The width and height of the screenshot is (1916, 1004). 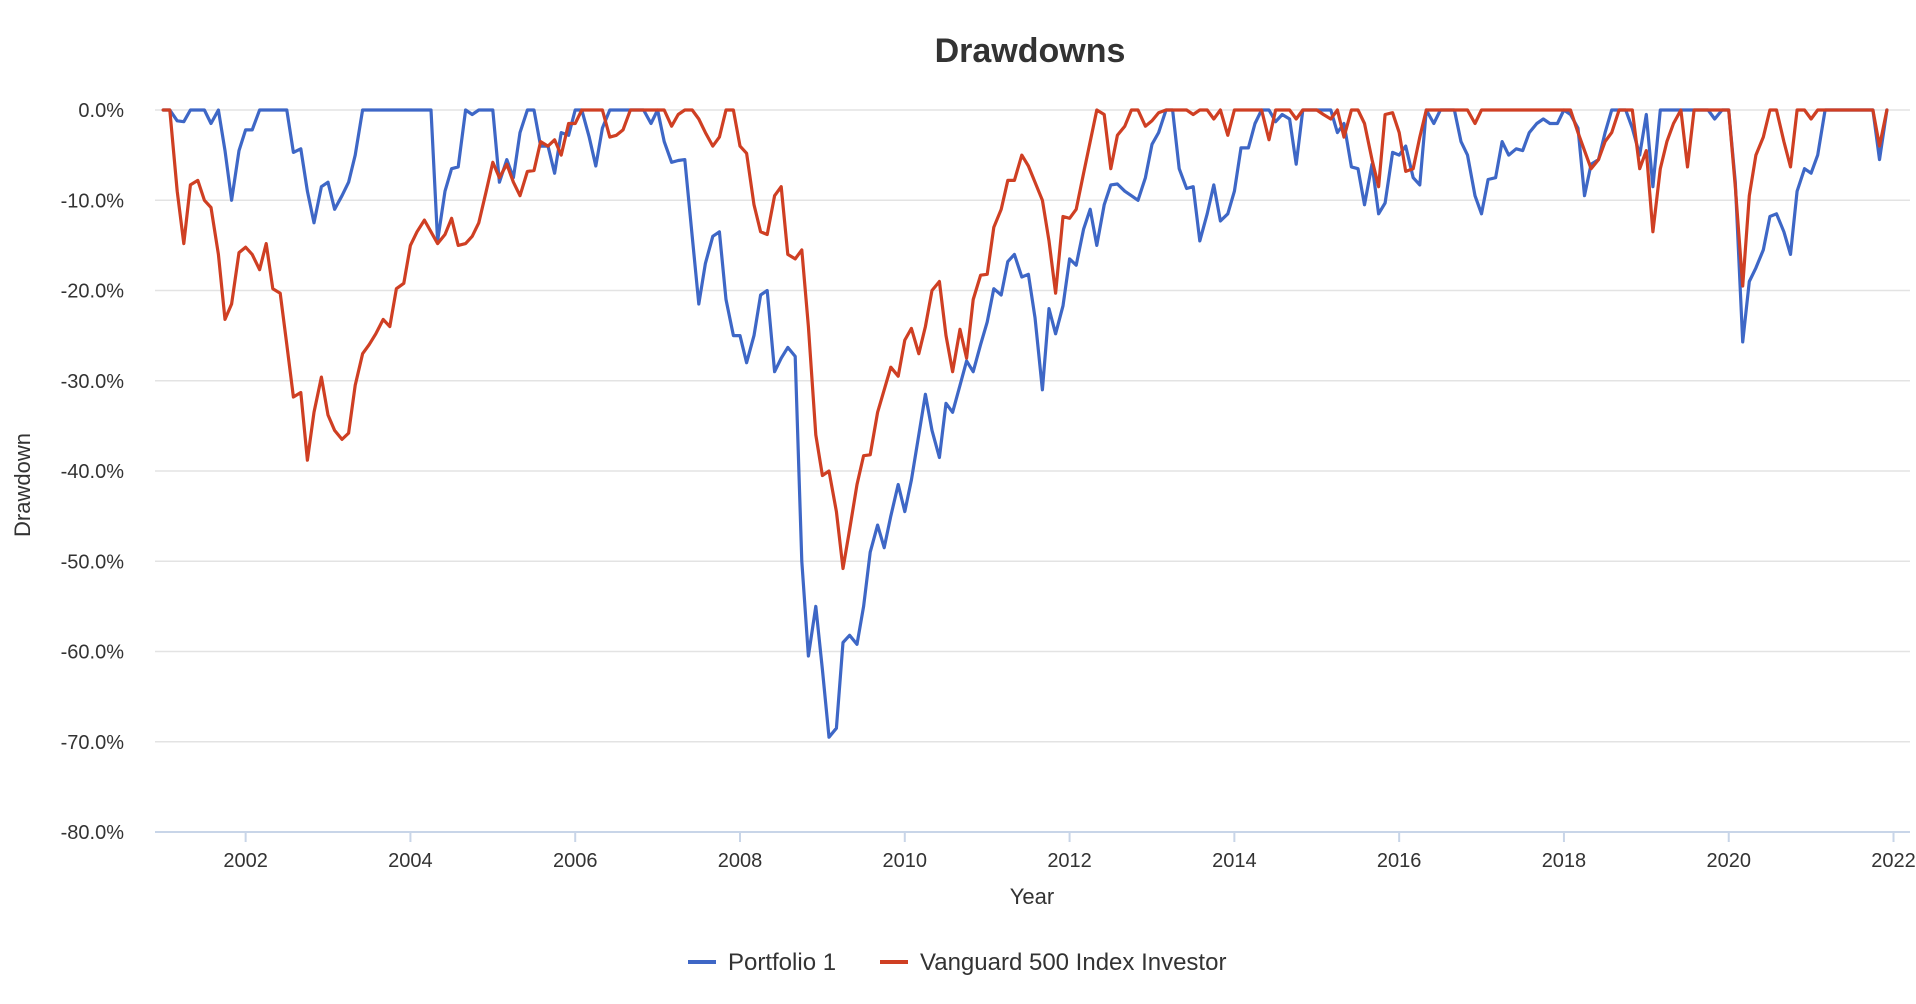 I want to click on y-tick-label: 0.0%, so click(x=101, y=111).